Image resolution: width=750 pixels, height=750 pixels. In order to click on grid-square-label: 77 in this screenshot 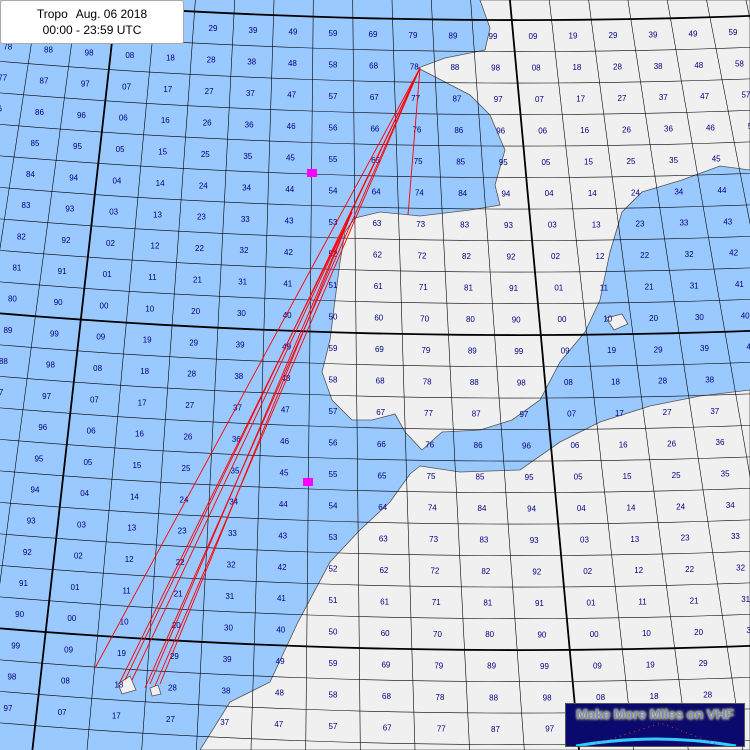, I will do `click(4, 77)`.